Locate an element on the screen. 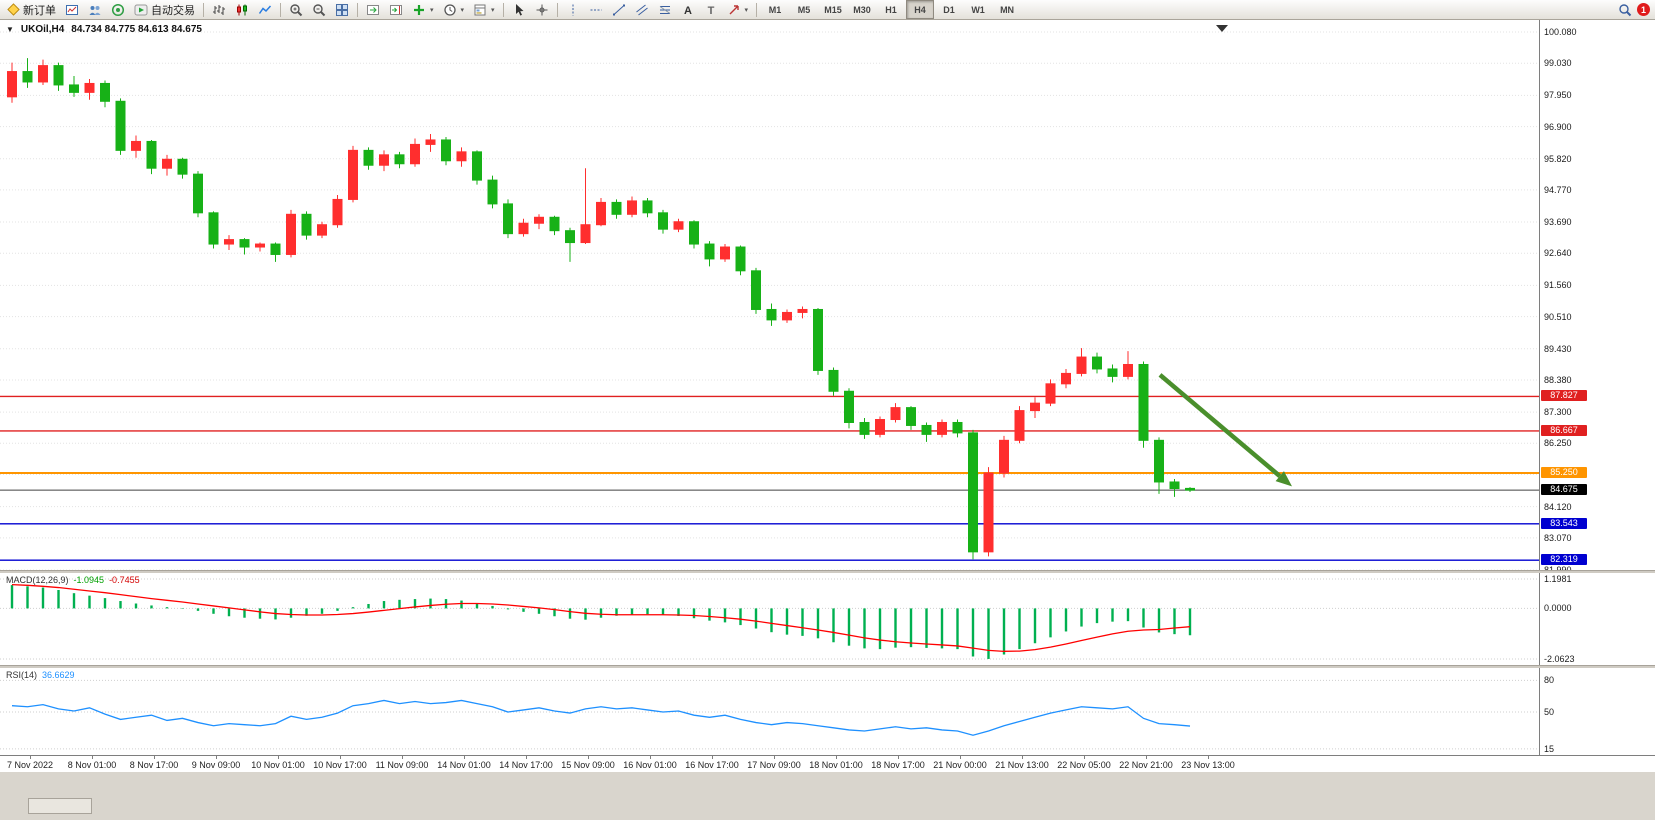 This screenshot has width=1655, height=820. timeframe-m1-button: M1 is located at coordinates (775, 9).